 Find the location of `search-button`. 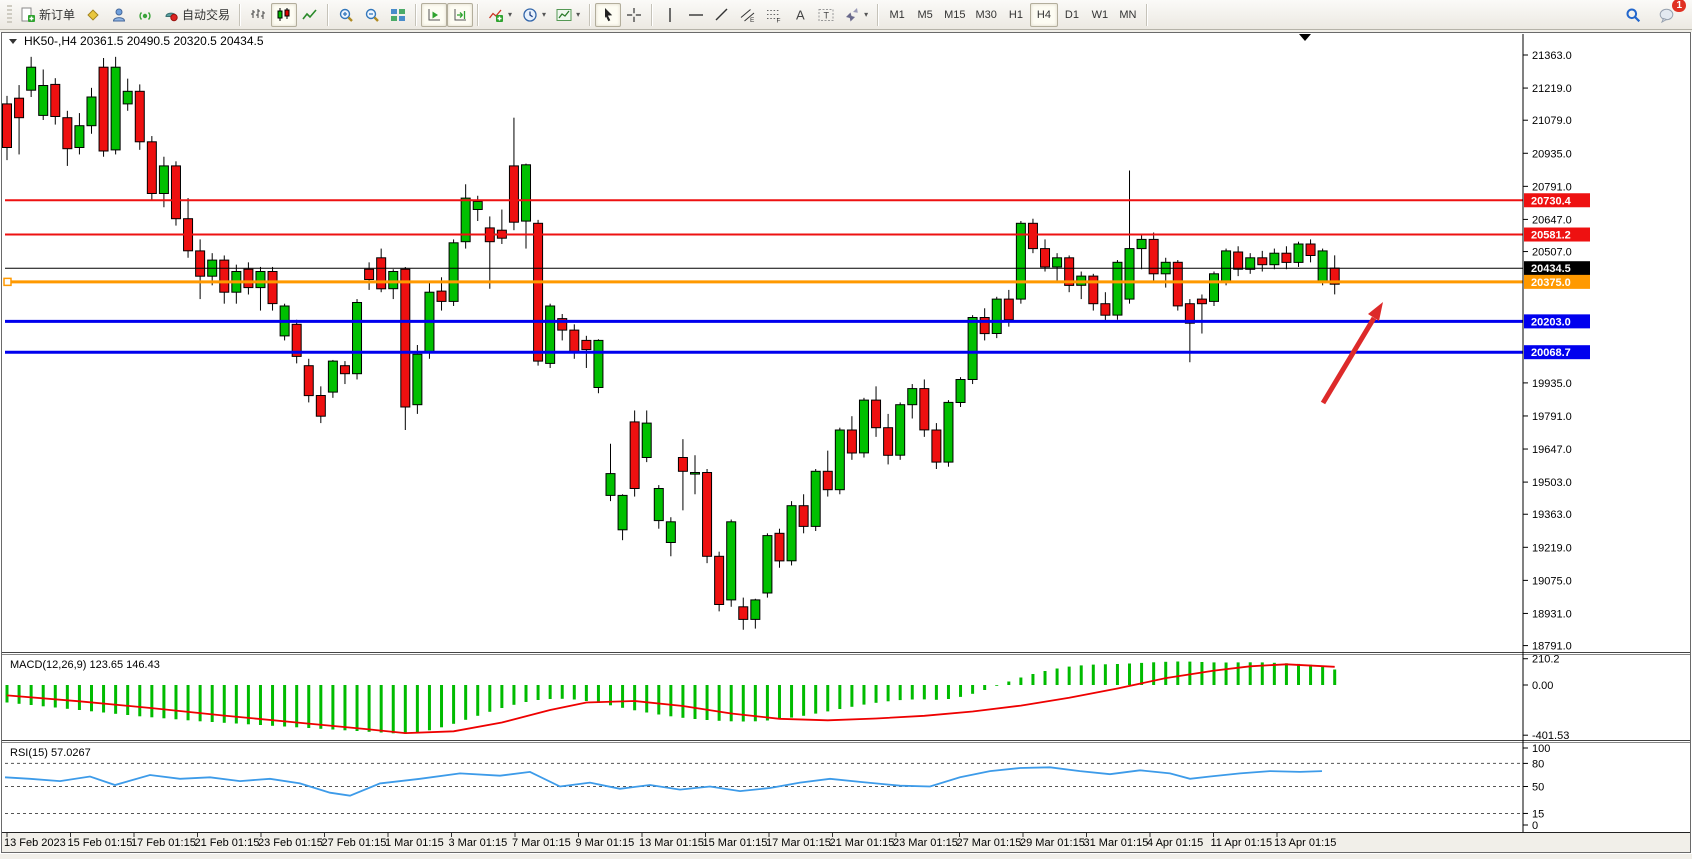

search-button is located at coordinates (1633, 15).